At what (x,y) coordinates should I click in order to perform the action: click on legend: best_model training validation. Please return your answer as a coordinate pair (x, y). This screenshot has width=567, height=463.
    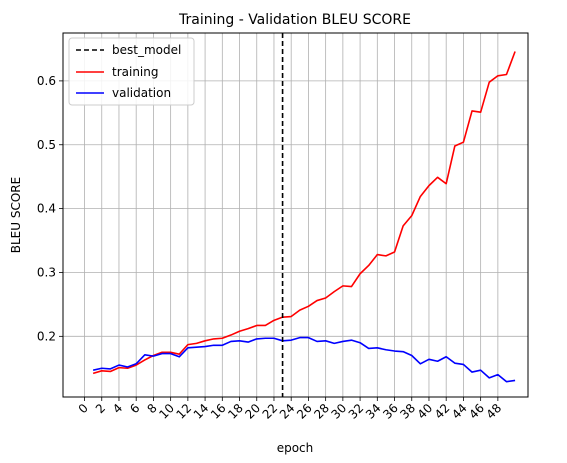
    Looking at the image, I should click on (131, 71).